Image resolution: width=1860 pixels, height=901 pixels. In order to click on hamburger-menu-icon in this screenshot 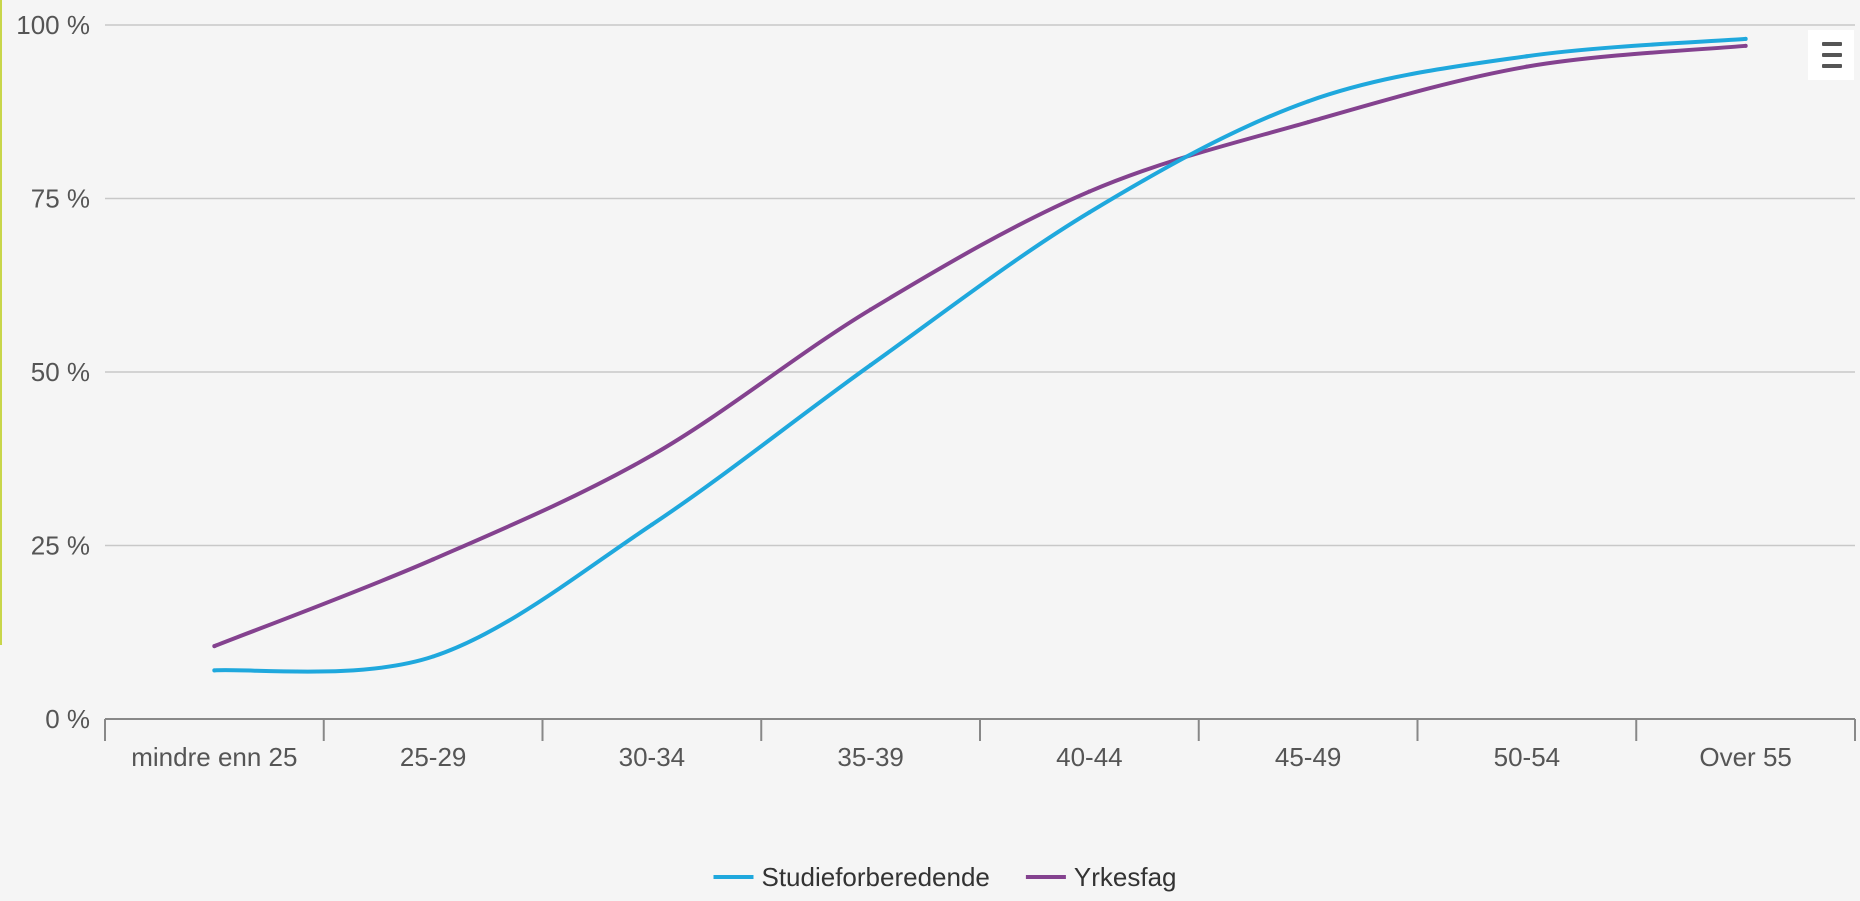, I will do `click(1831, 55)`.